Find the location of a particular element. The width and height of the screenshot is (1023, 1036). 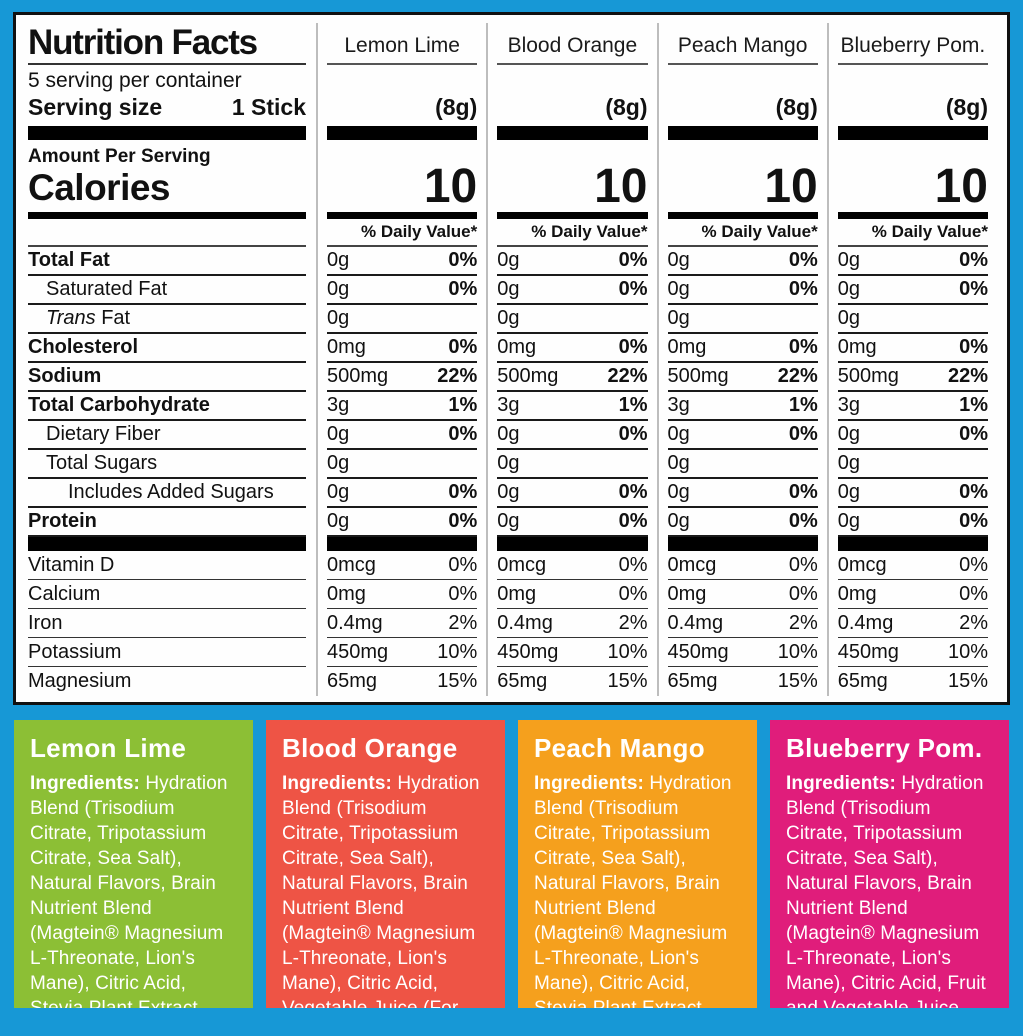

vitamin-daily-value: 10% is located at coordinates (457, 651).